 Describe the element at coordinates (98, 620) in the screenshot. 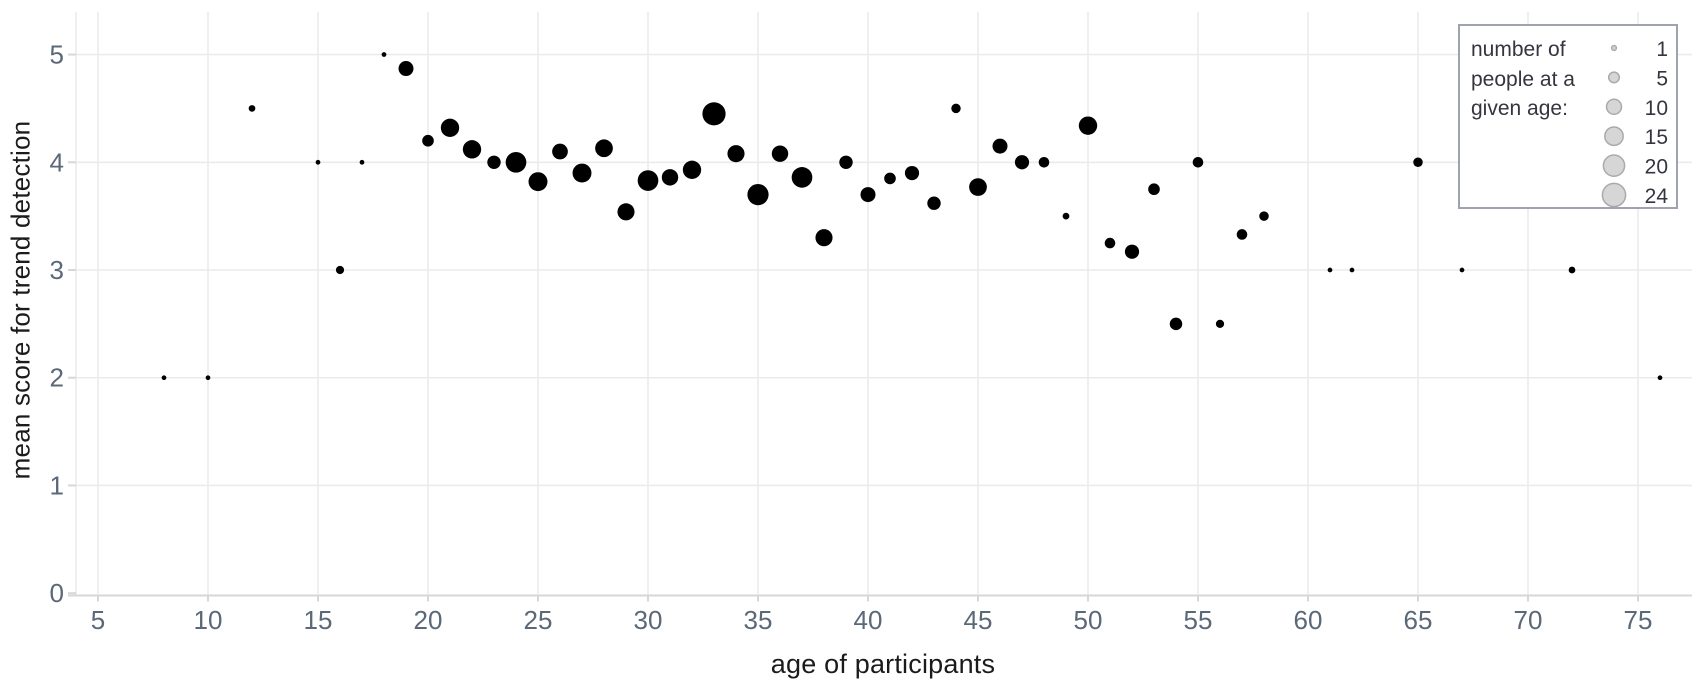

I see `x-tick-label: 5` at that location.